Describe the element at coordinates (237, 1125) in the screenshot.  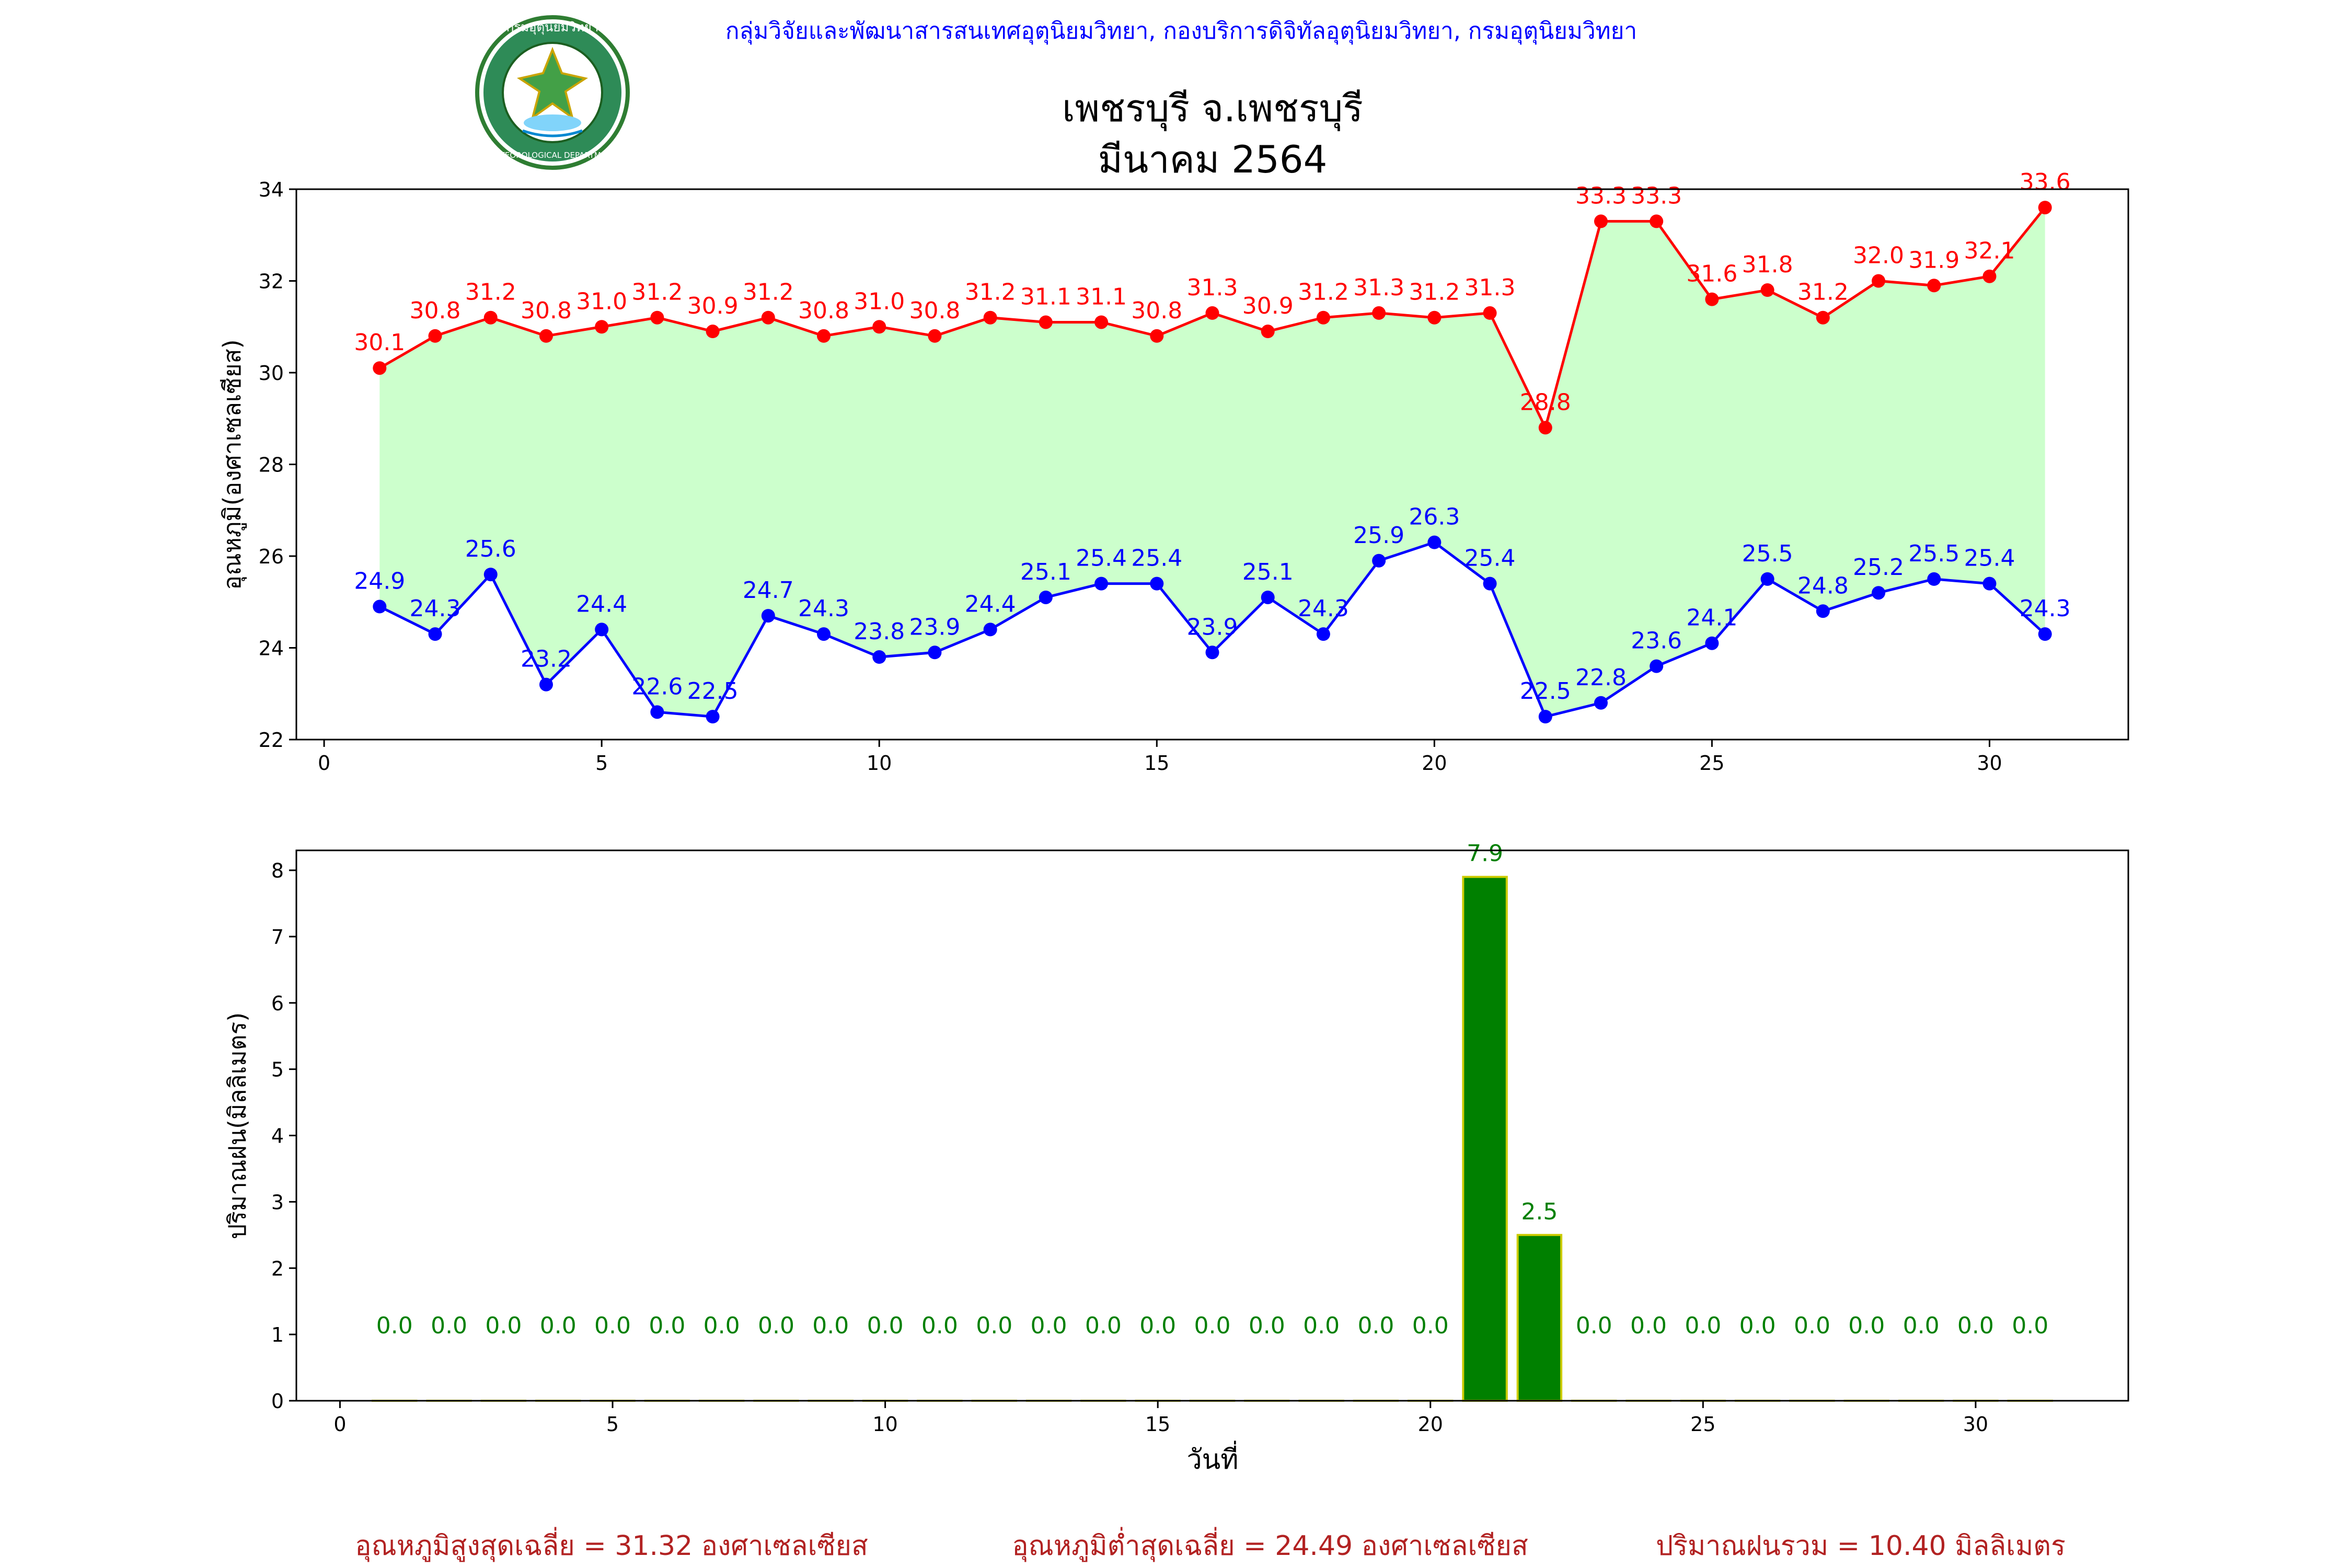
I see `rainfall-y-axis-label: ปริมาณฝน(มิลลิเมตร)` at that location.